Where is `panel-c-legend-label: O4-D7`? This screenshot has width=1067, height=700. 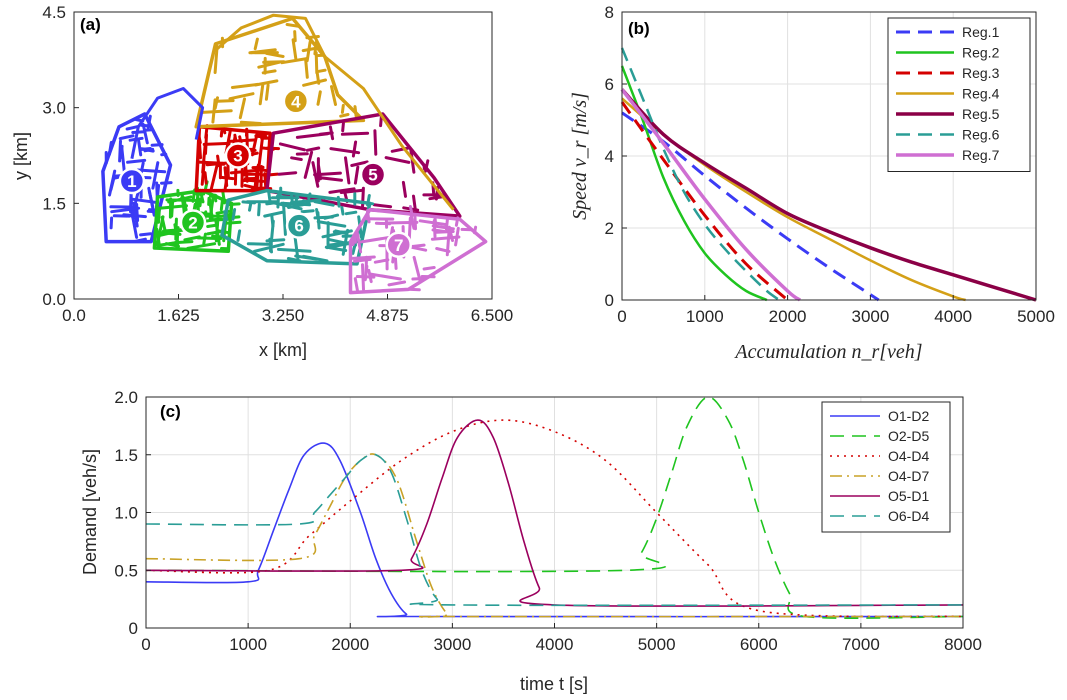 panel-c-legend-label: O4-D7 is located at coordinates (908, 476).